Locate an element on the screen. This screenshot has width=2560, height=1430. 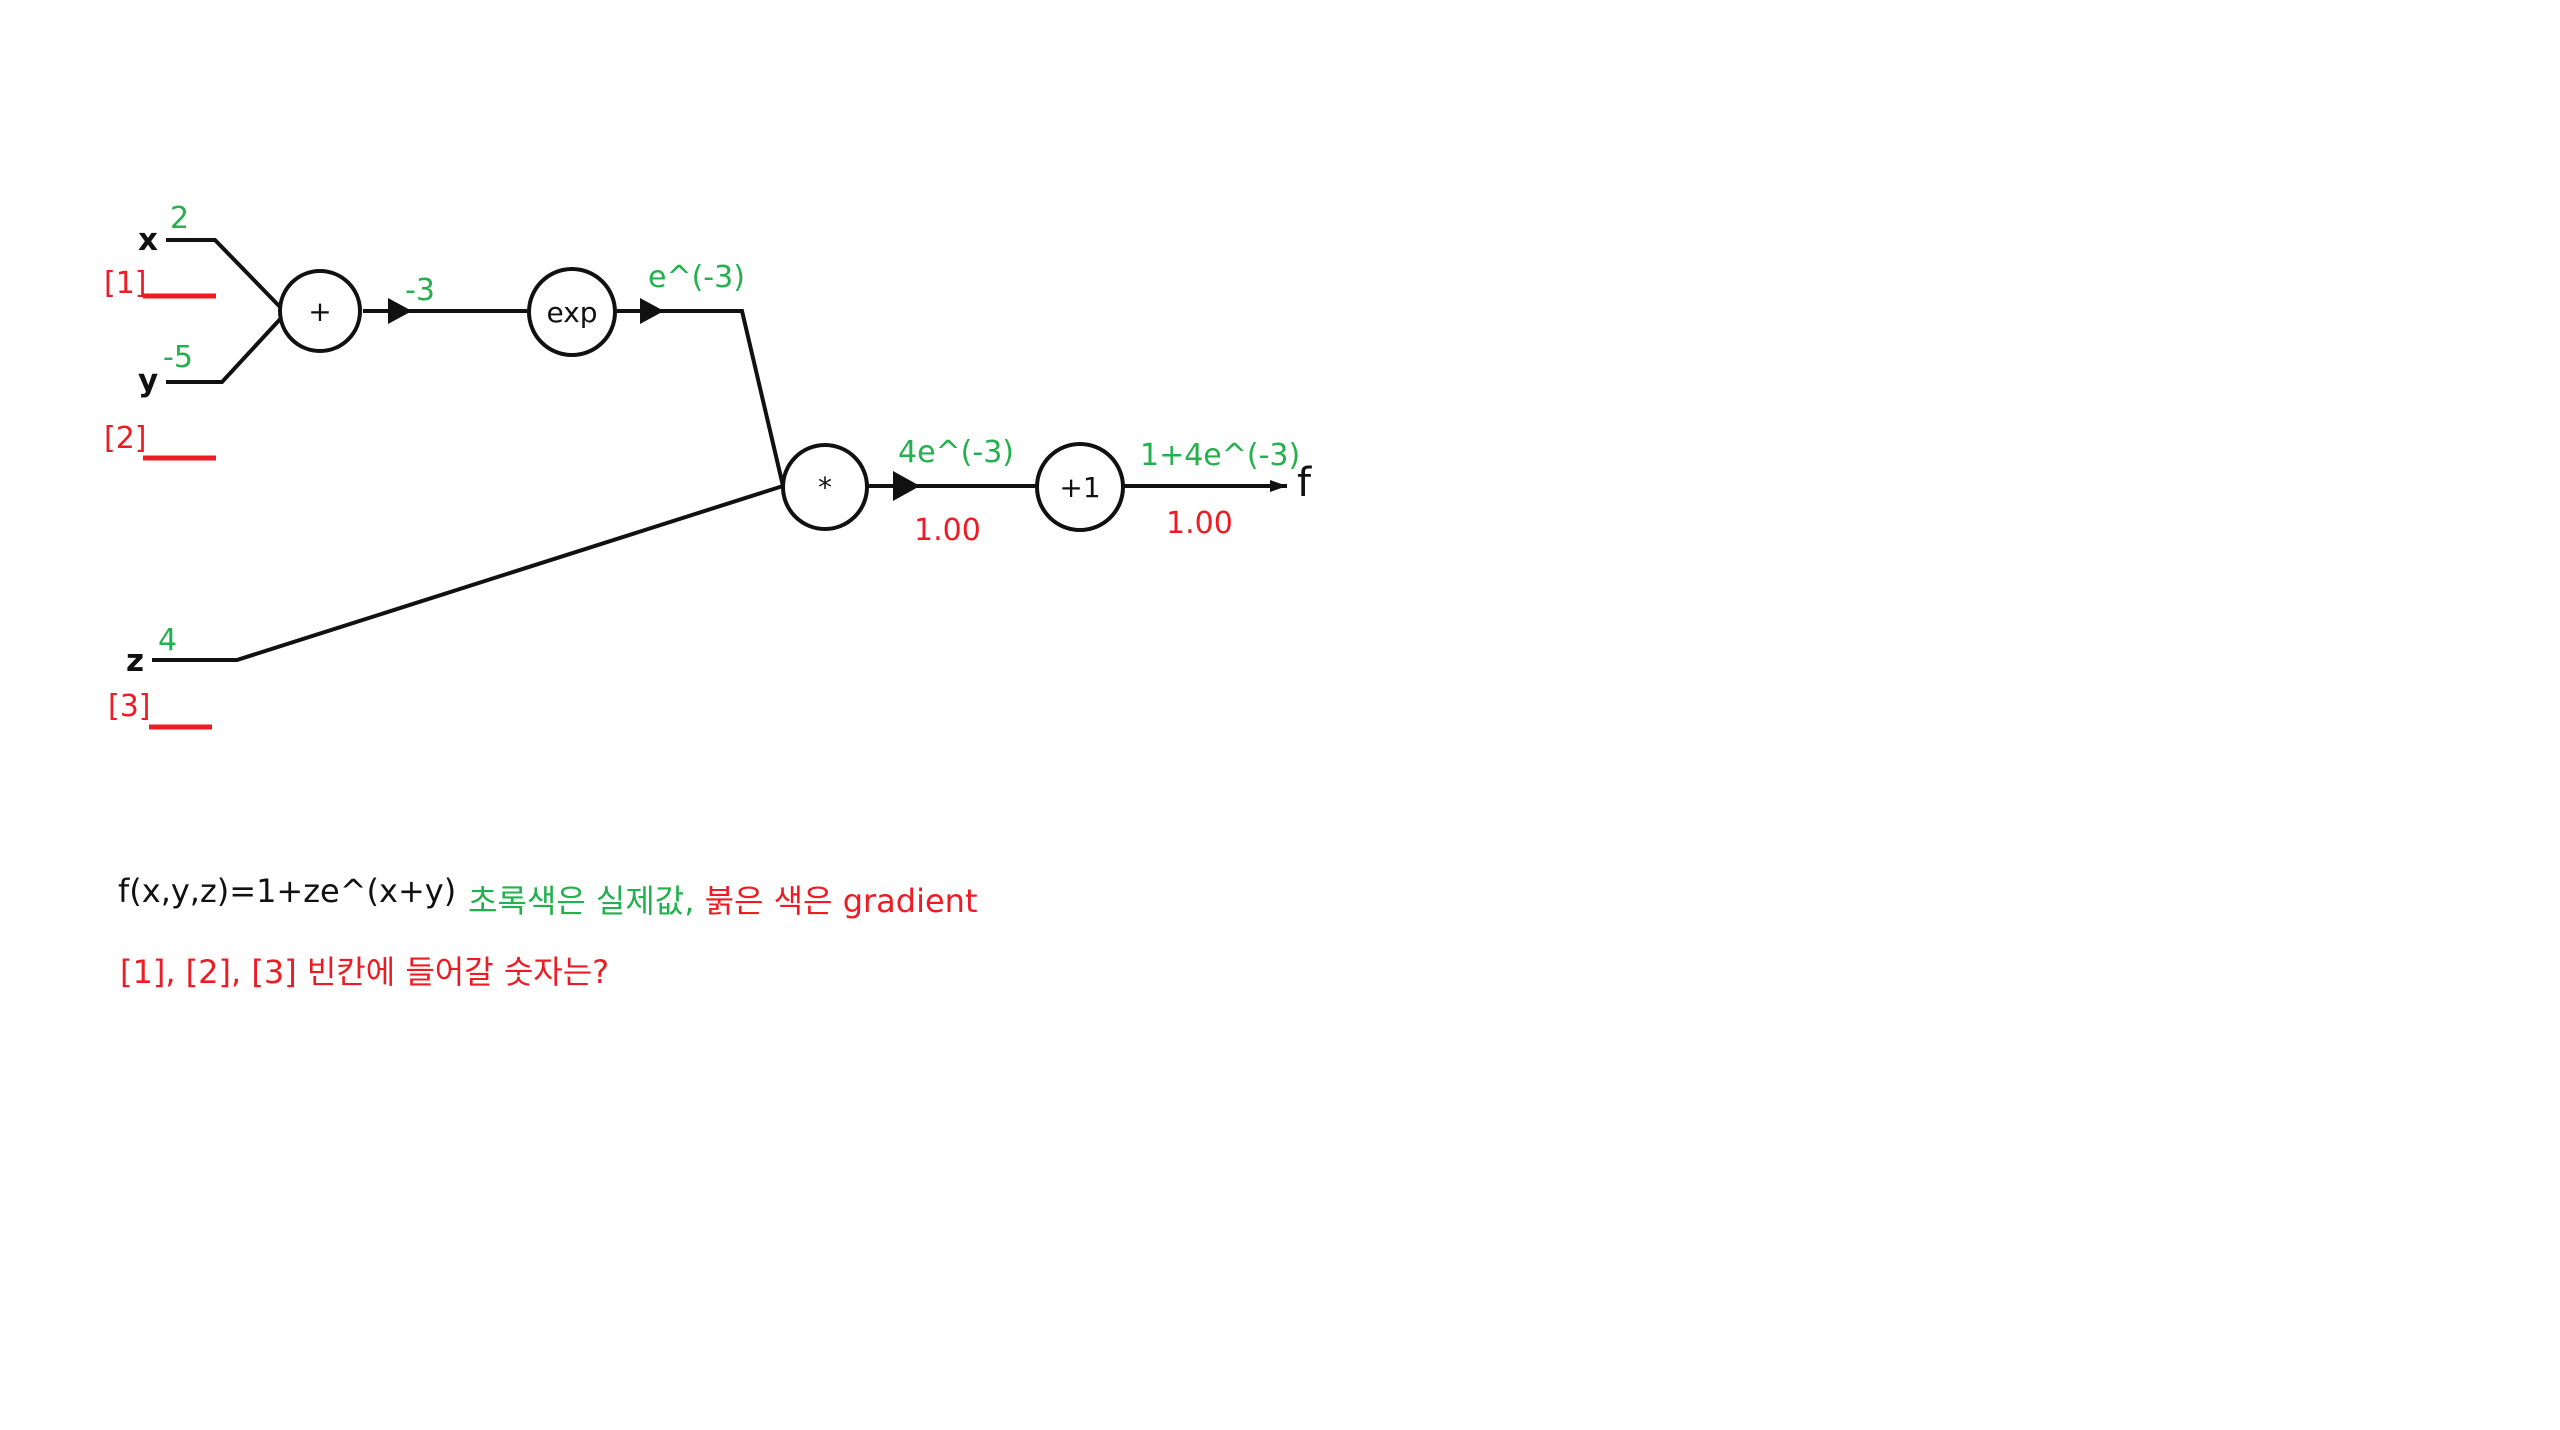
node-labels: + exp * +1 is located at coordinates (704, 399).